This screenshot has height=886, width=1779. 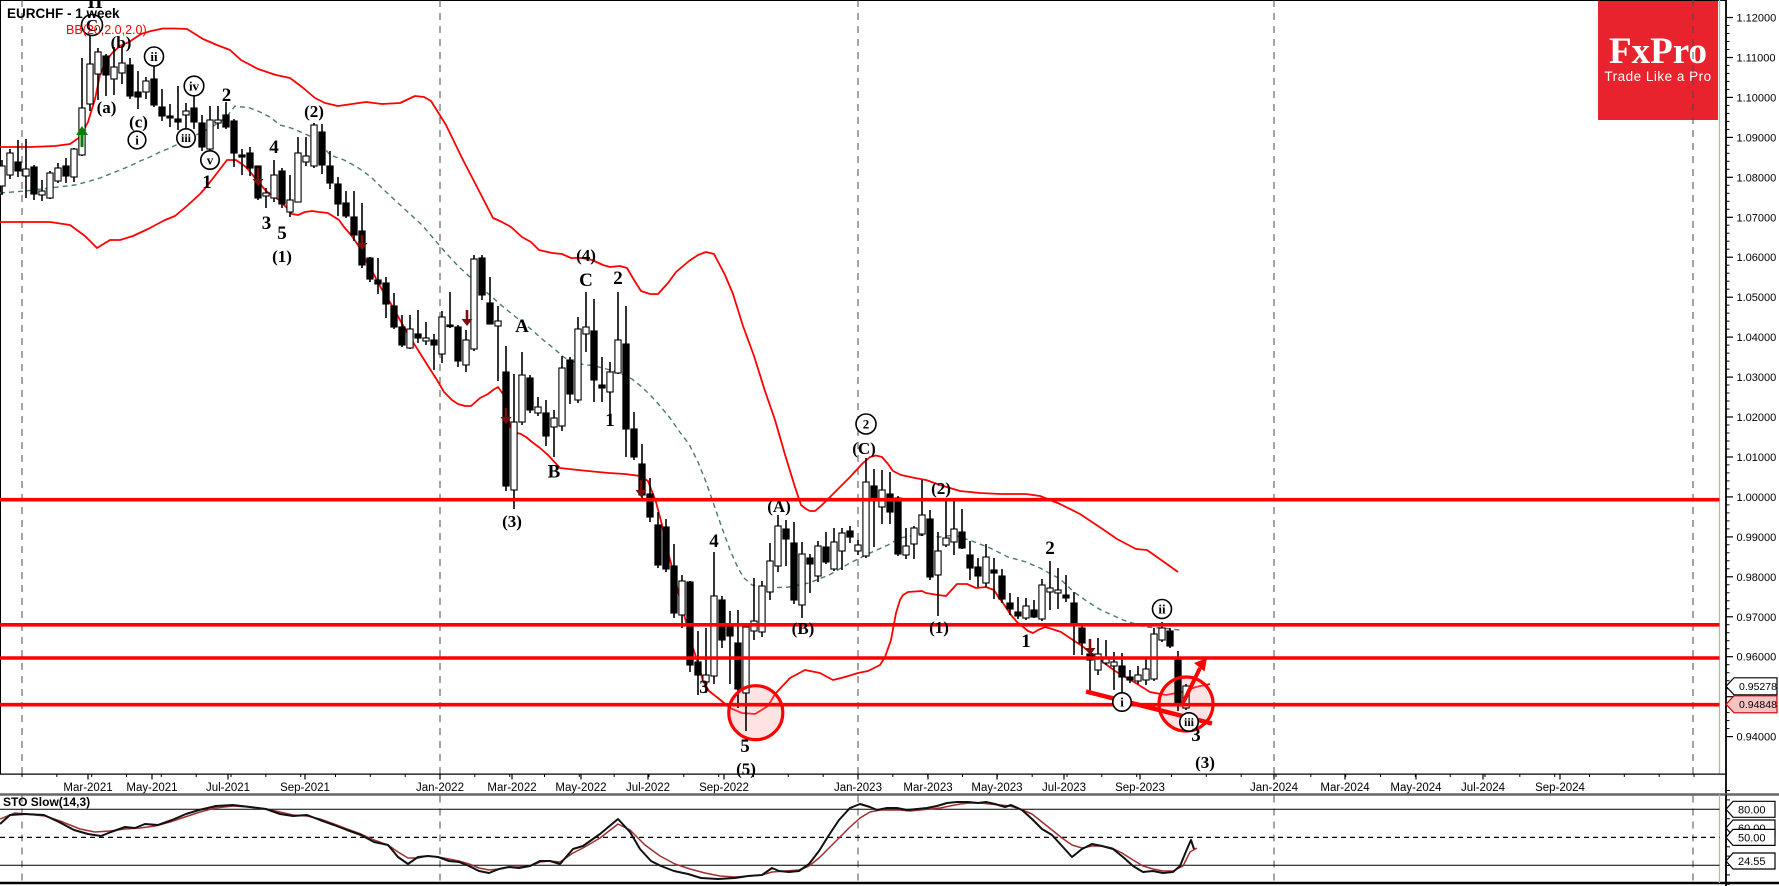 What do you see at coordinates (95, 6) in the screenshot?
I see `svg-text: II` at bounding box center [95, 6].